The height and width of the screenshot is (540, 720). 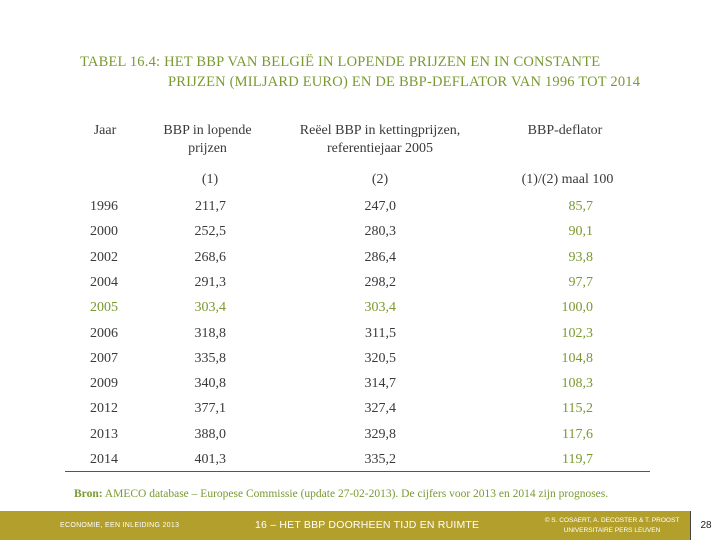 What do you see at coordinates (210, 206) in the screenshot?
I see `table-cell-col1: 211,7` at bounding box center [210, 206].